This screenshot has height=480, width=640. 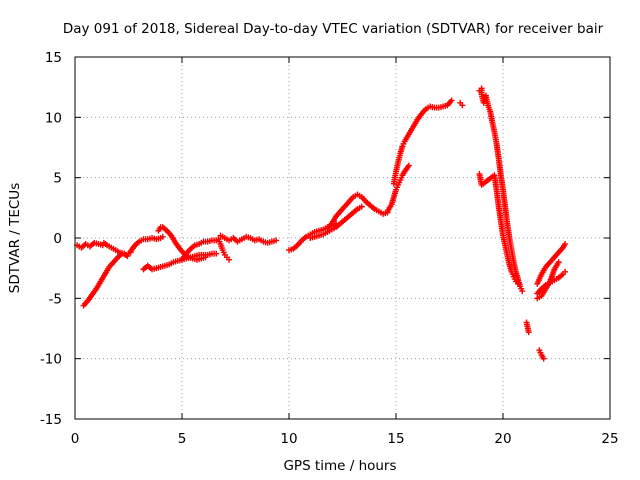 What do you see at coordinates (57, 239) in the screenshot?
I see `y-tick-label: 0` at bounding box center [57, 239].